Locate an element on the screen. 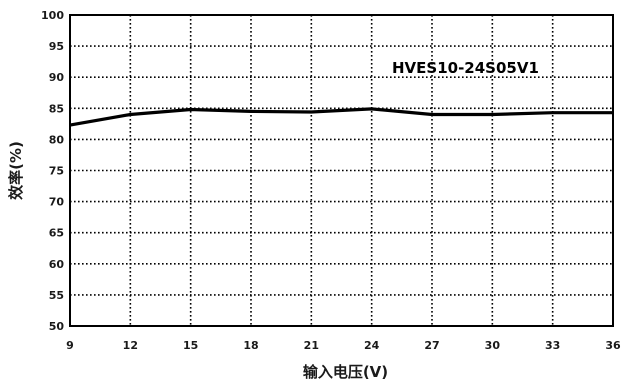  x-tick-label: 33 is located at coordinates (552, 345).